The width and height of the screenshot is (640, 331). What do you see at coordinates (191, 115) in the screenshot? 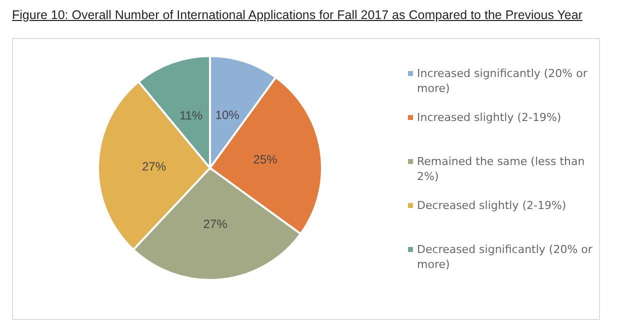
I see `data-label: 11%` at bounding box center [191, 115].